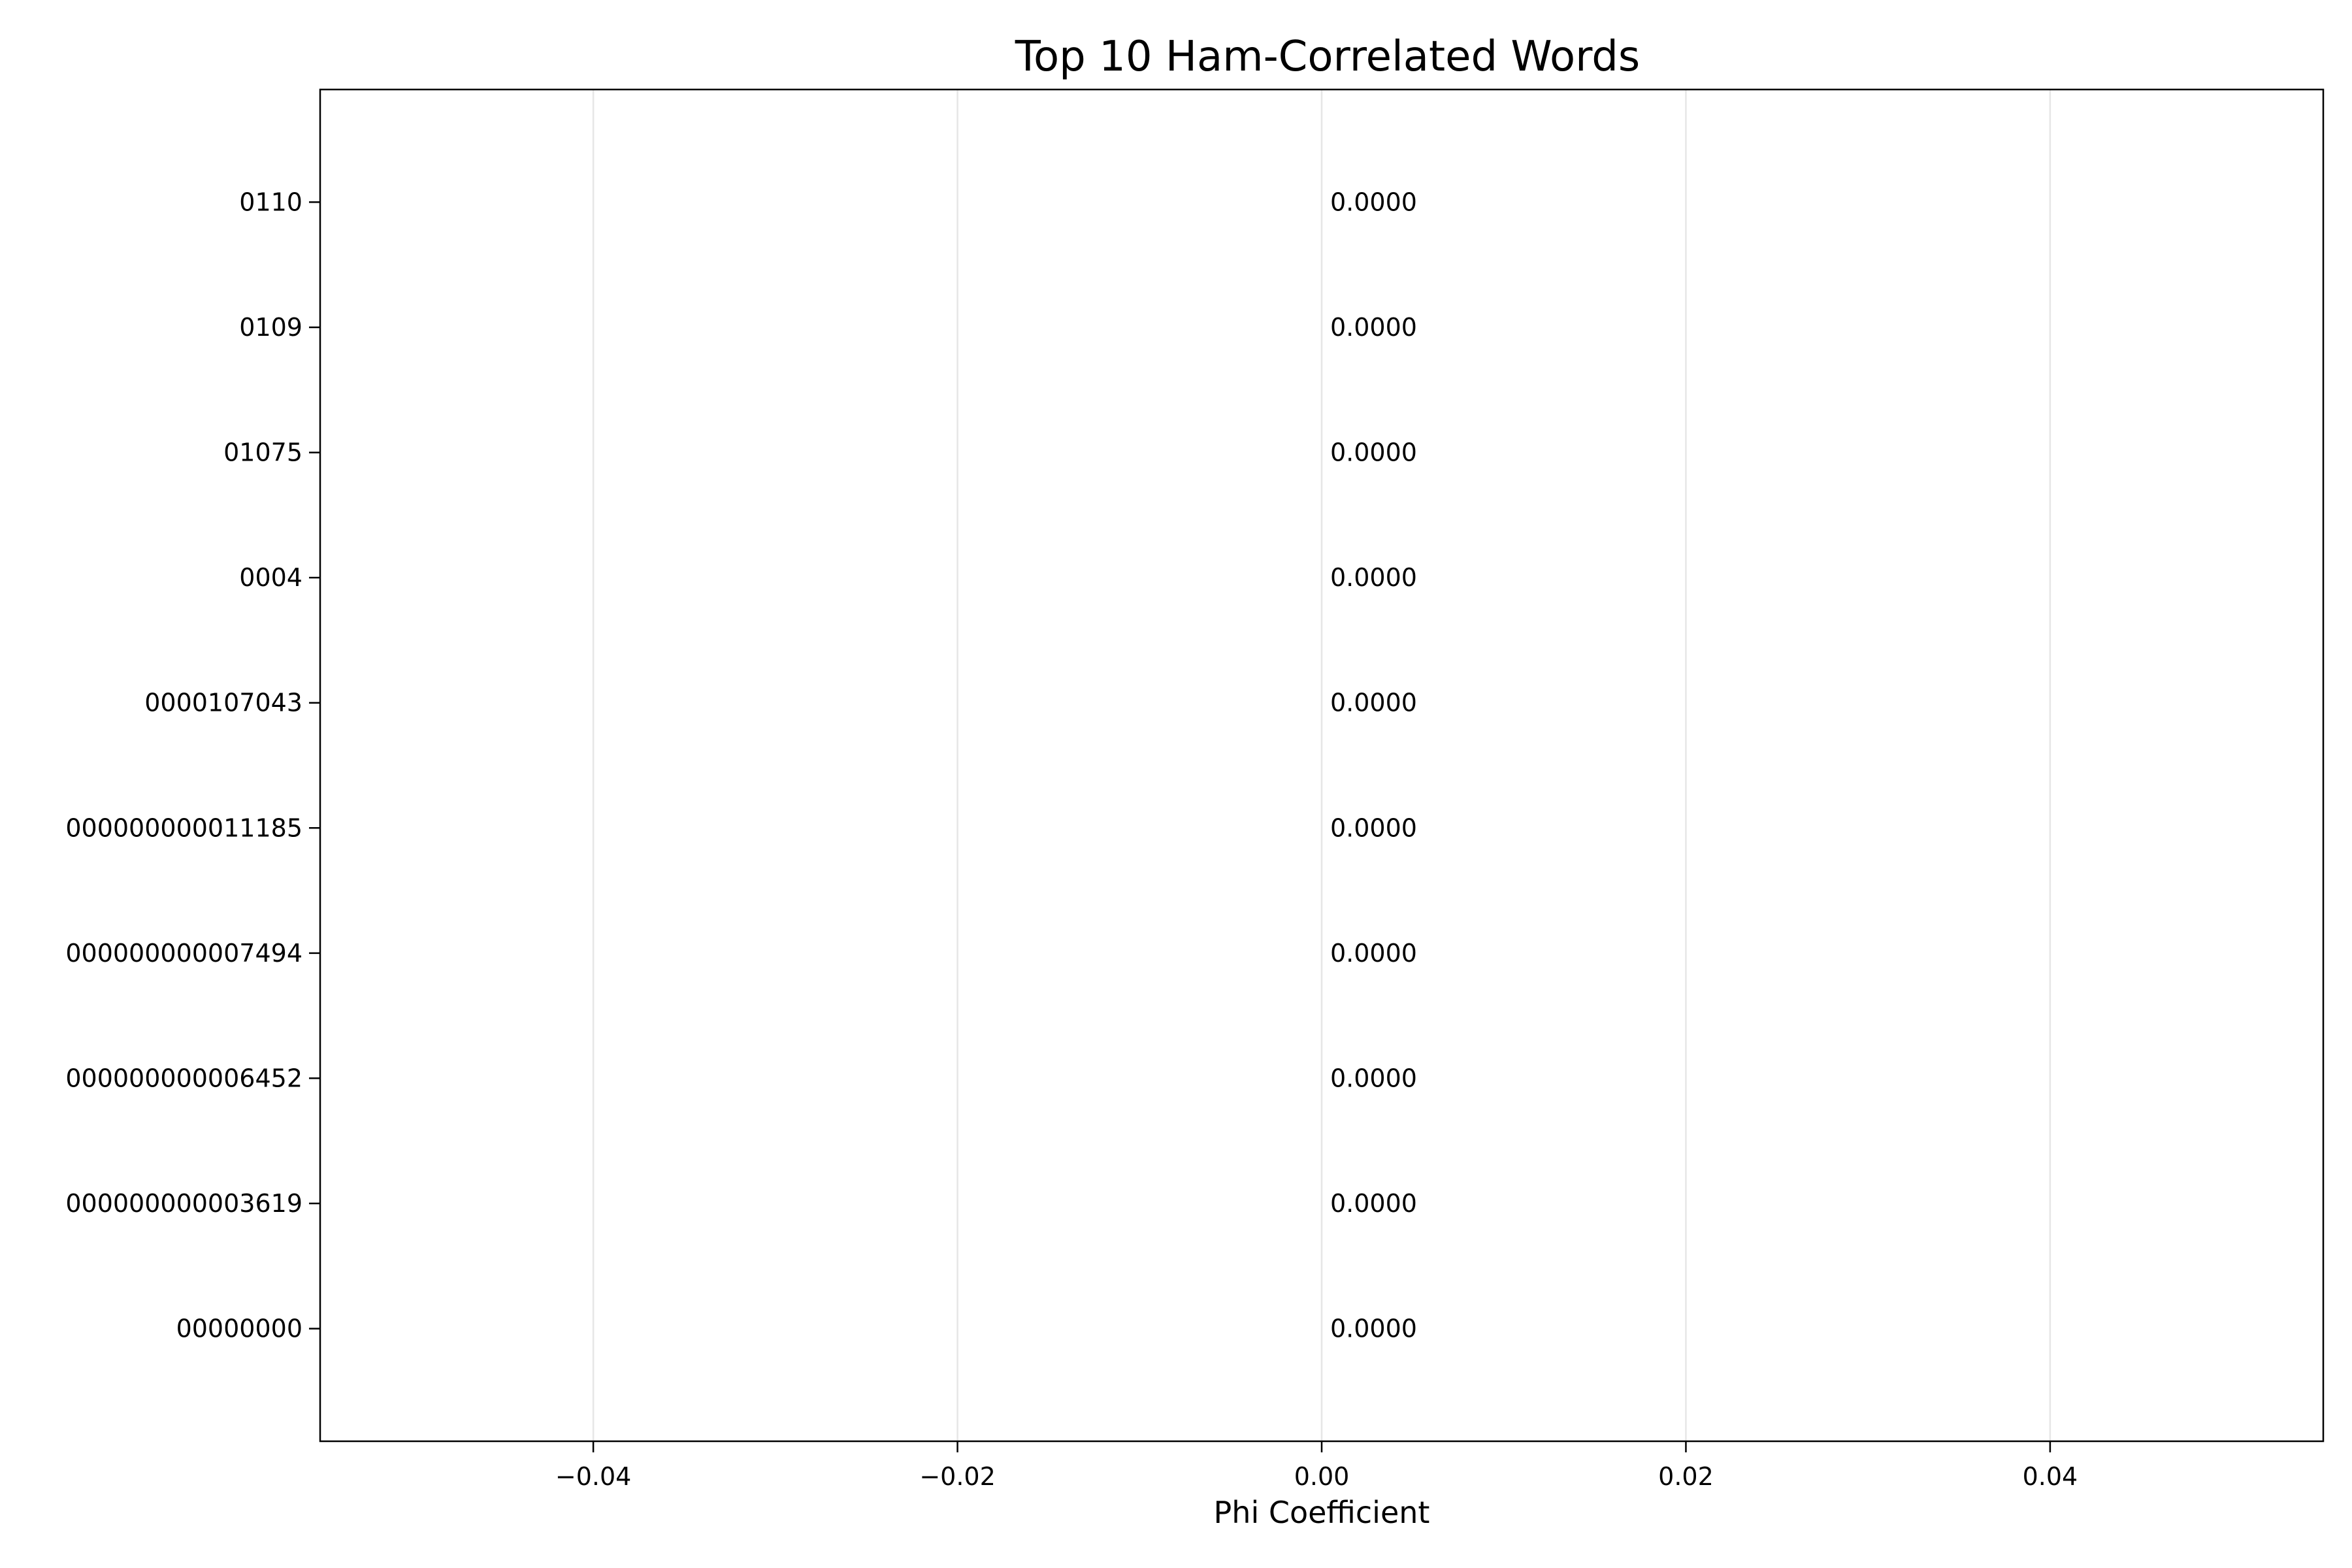  I want to click on y-tick-label: 01075, so click(262, 452).